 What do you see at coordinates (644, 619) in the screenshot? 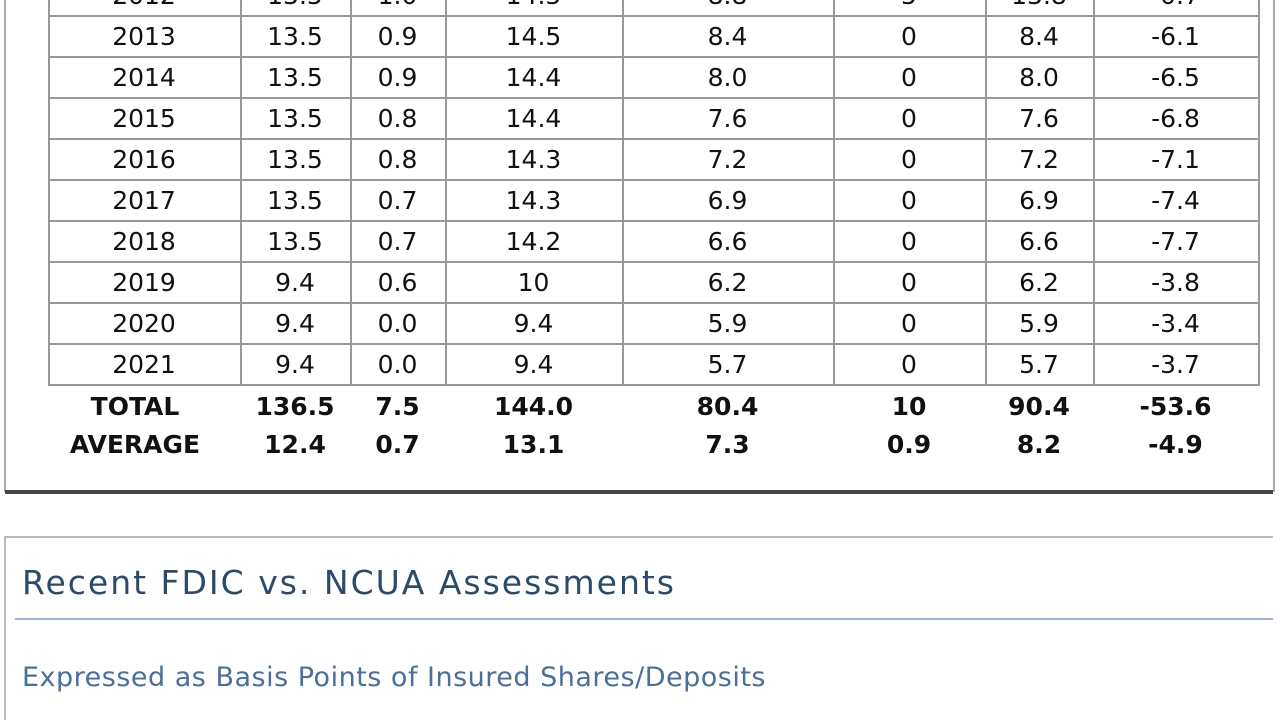
I see `title-underline` at bounding box center [644, 619].